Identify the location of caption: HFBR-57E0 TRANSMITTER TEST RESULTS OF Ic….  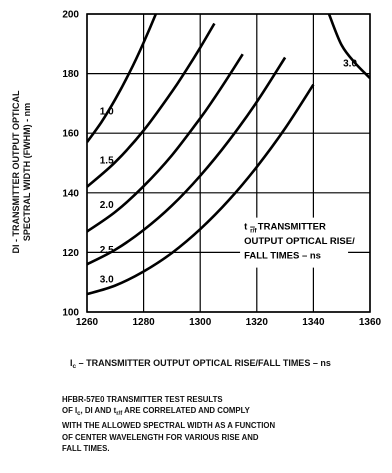
(212, 424).